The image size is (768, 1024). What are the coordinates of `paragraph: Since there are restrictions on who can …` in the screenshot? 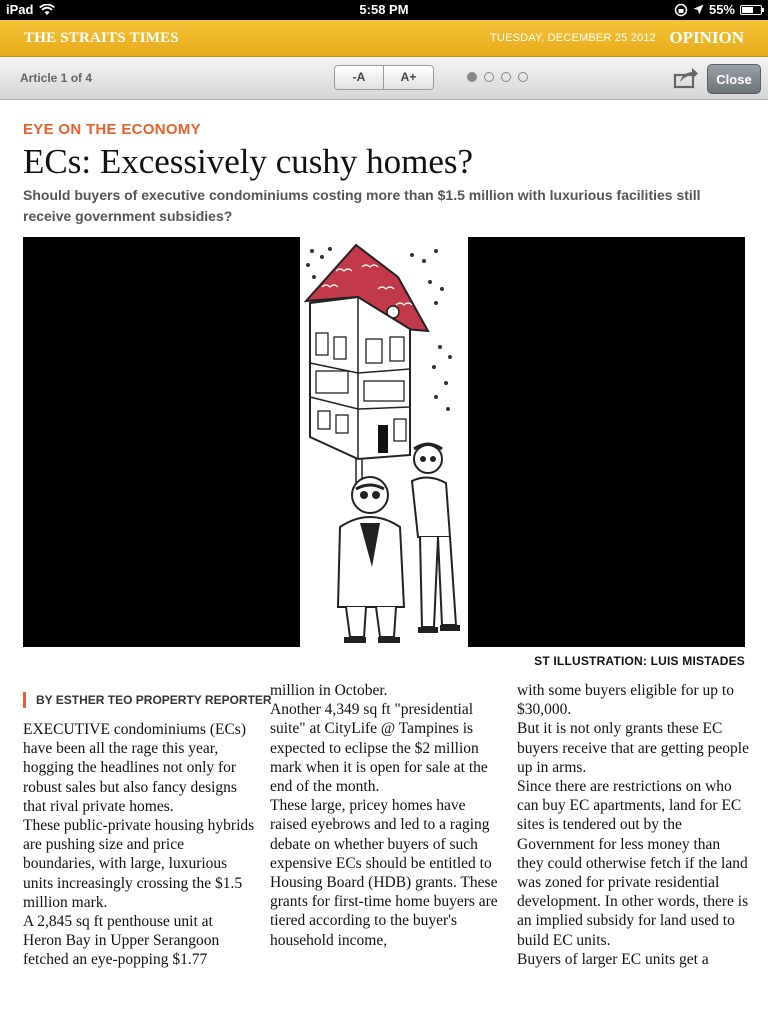 It's located at (633, 863).